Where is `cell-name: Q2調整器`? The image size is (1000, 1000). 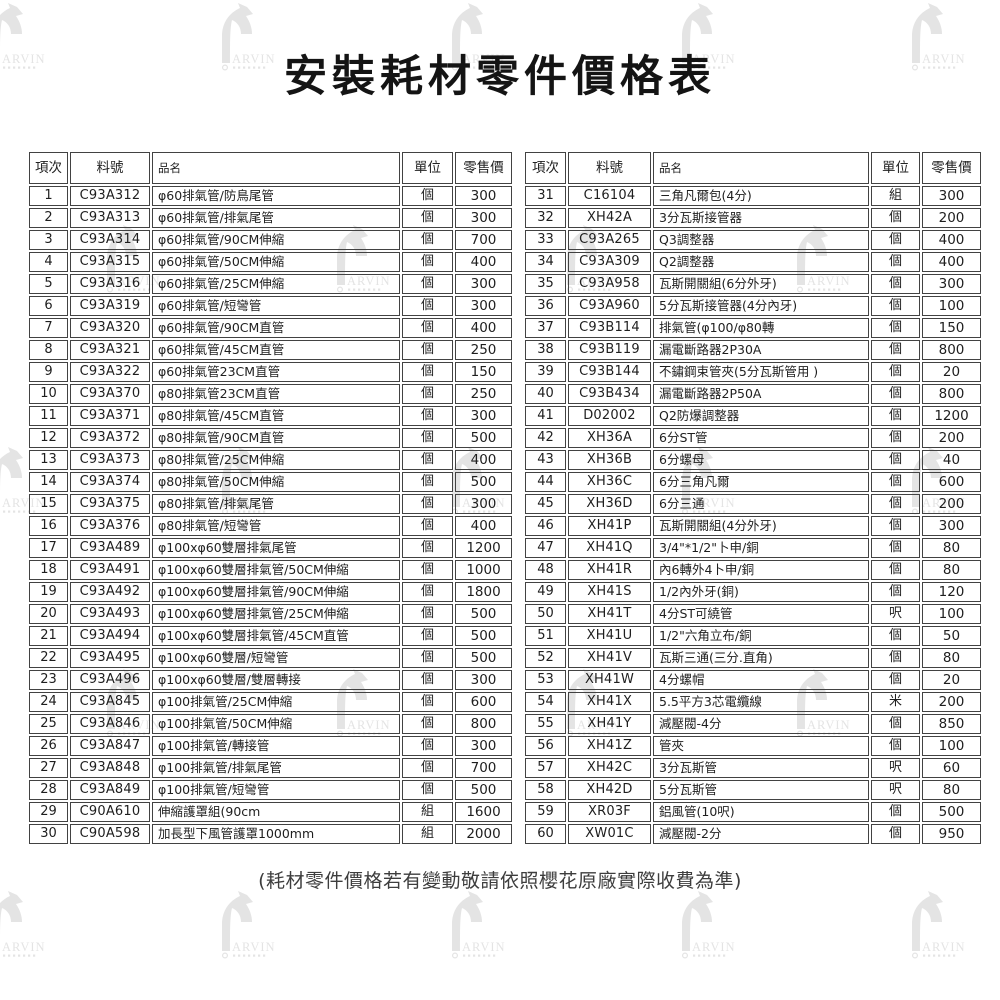 cell-name: Q2調整器 is located at coordinates (761, 262).